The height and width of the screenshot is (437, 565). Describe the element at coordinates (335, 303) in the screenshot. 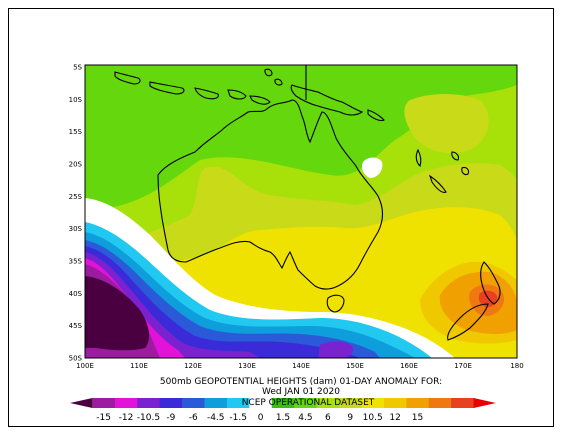

I see `tasmania-coast` at that location.